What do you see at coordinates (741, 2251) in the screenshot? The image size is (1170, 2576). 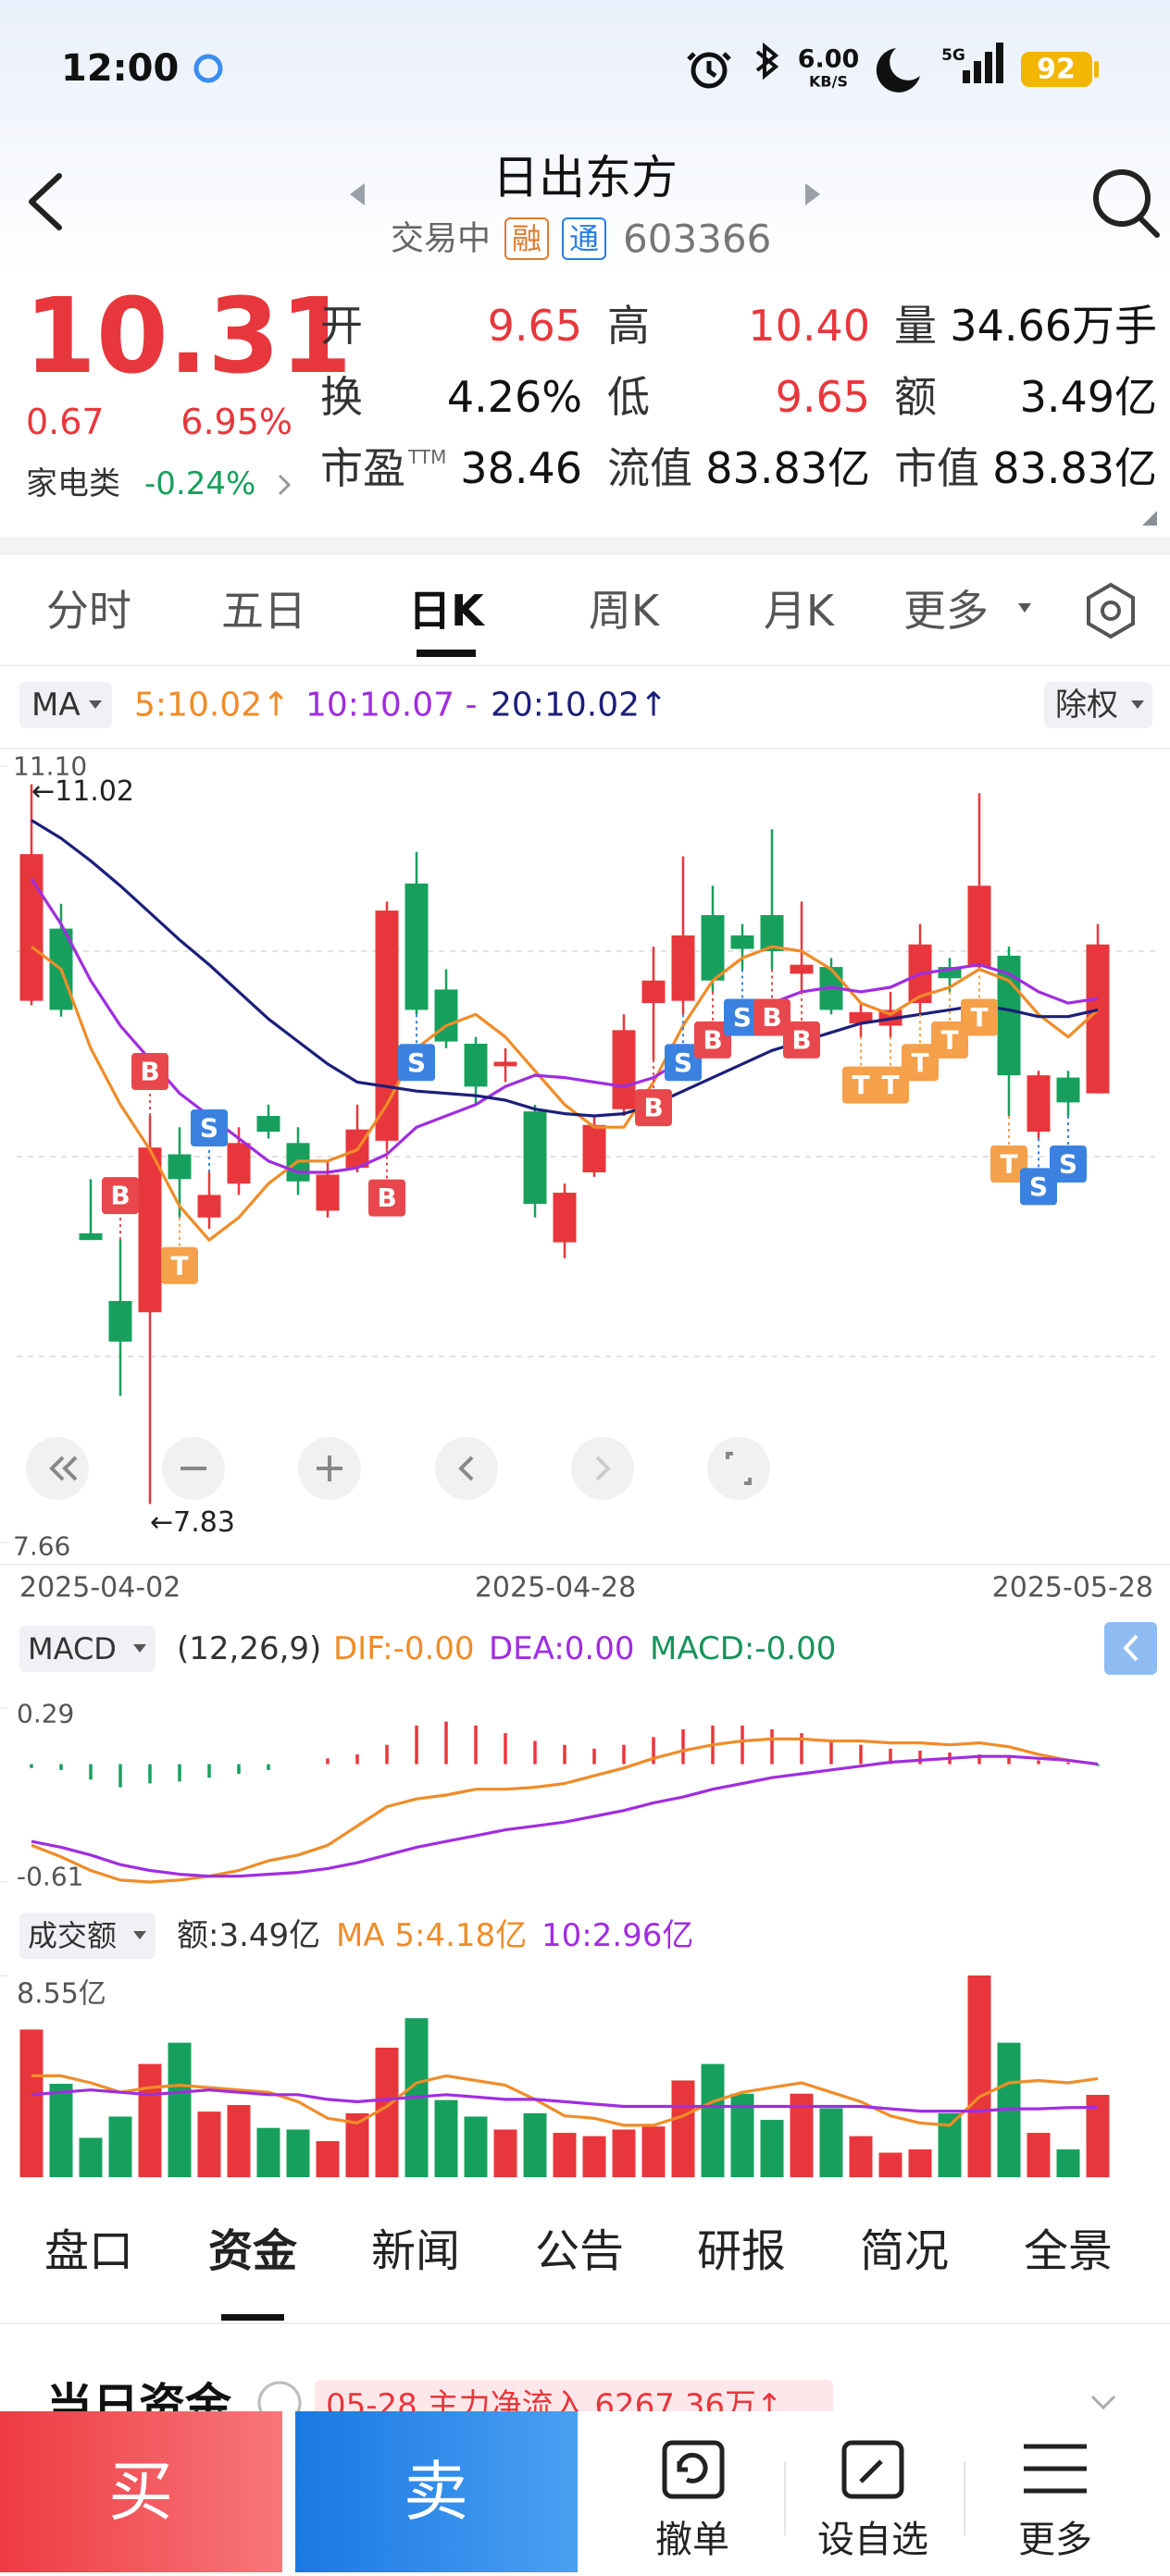 I see `section-tab: 研报` at bounding box center [741, 2251].